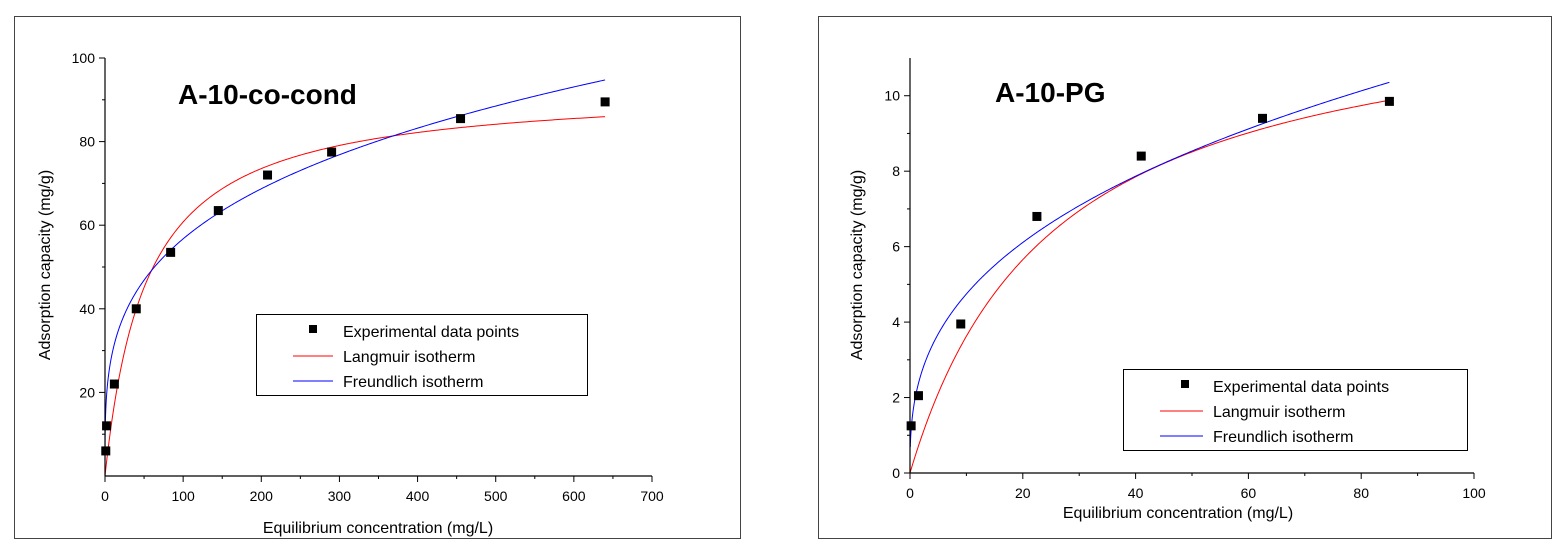 The width and height of the screenshot is (1557, 548). I want to click on x-tick-label: 200, so click(262, 496).